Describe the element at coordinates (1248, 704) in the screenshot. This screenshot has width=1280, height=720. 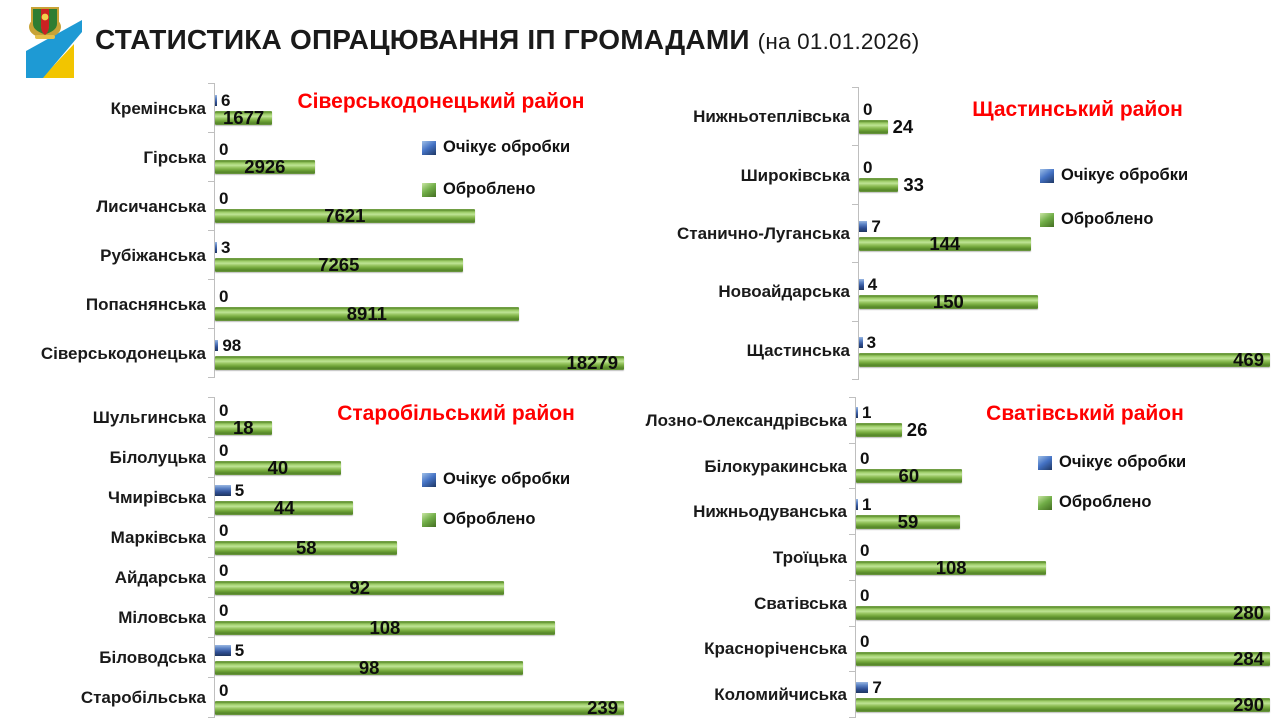
I see `processed-value: 290` at that location.